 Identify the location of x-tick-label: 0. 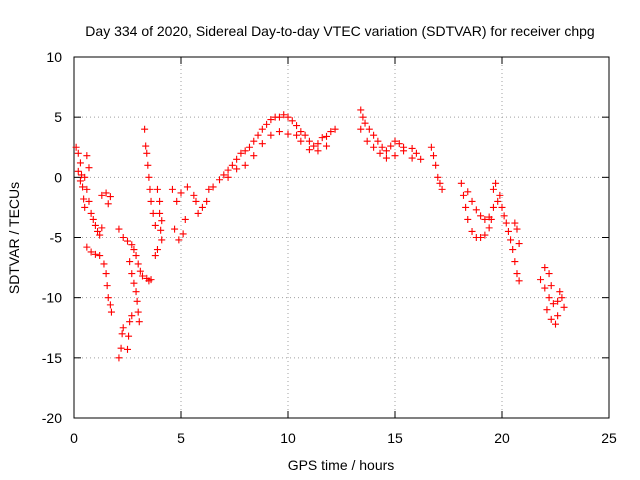
(74, 438).